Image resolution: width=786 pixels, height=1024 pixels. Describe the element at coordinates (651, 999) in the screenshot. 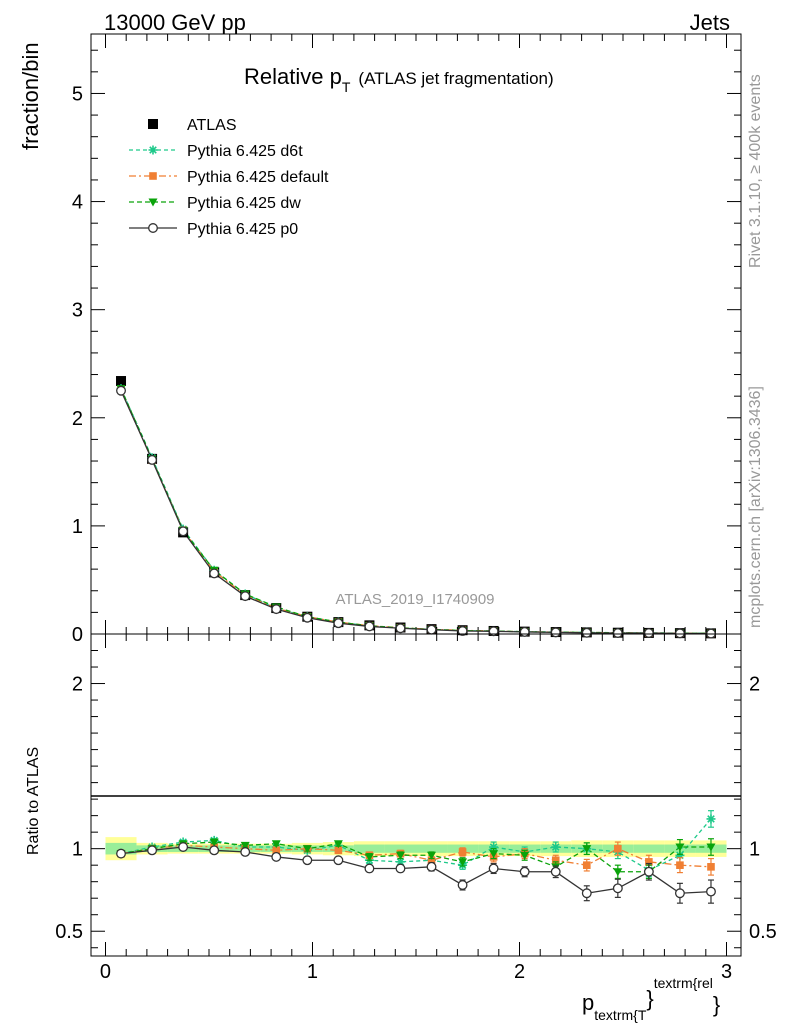

I see `x-axis-label: ptextrm{T}textrm{rel}` at that location.